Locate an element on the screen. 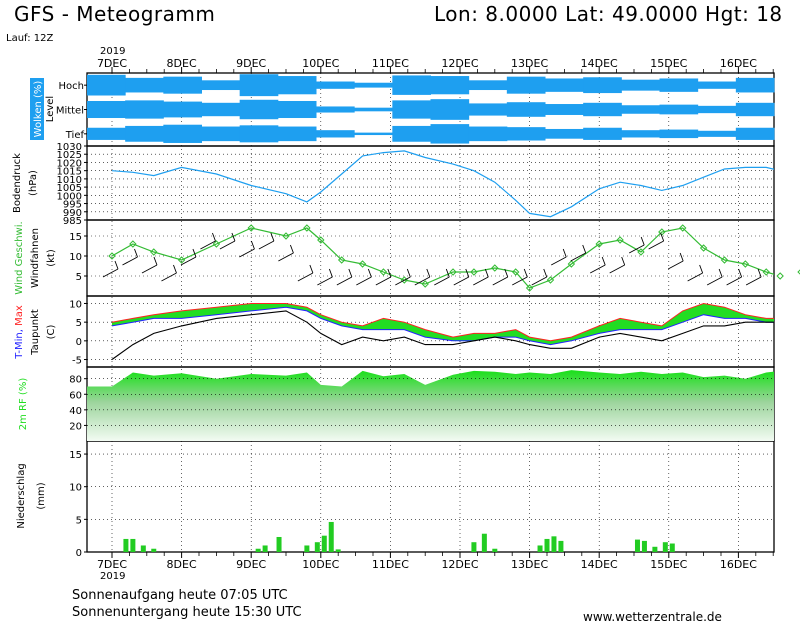  y-tick-label: 40 is located at coordinates (75, 411).